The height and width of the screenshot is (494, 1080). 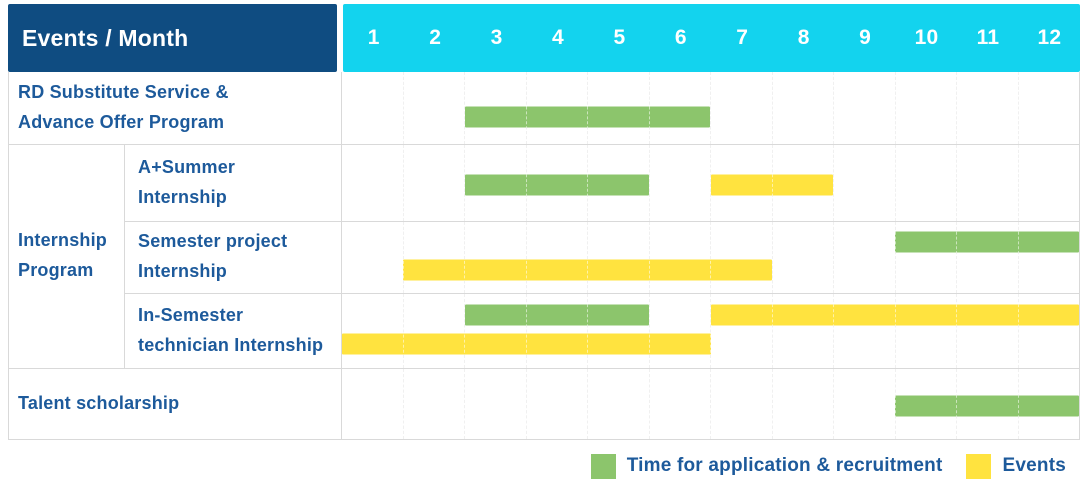 I want to click on legend-swatch-green, so click(x=603, y=466).